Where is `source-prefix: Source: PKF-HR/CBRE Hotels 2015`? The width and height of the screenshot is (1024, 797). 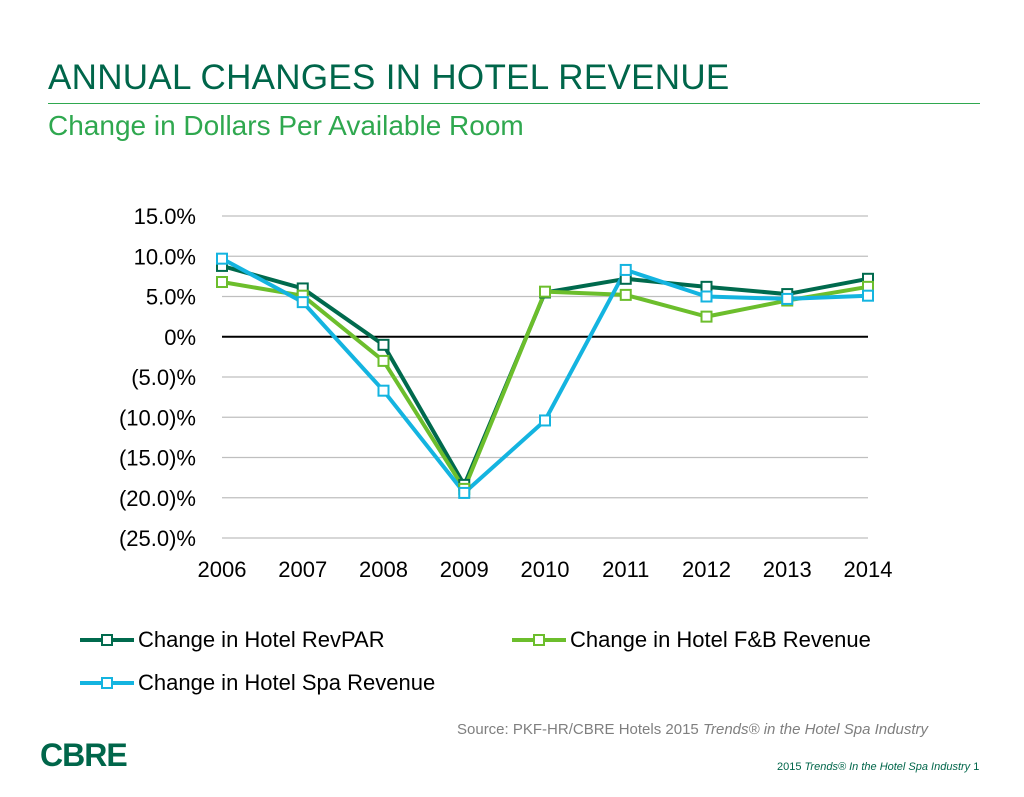 source-prefix: Source: PKF-HR/CBRE Hotels 2015 is located at coordinates (580, 729).